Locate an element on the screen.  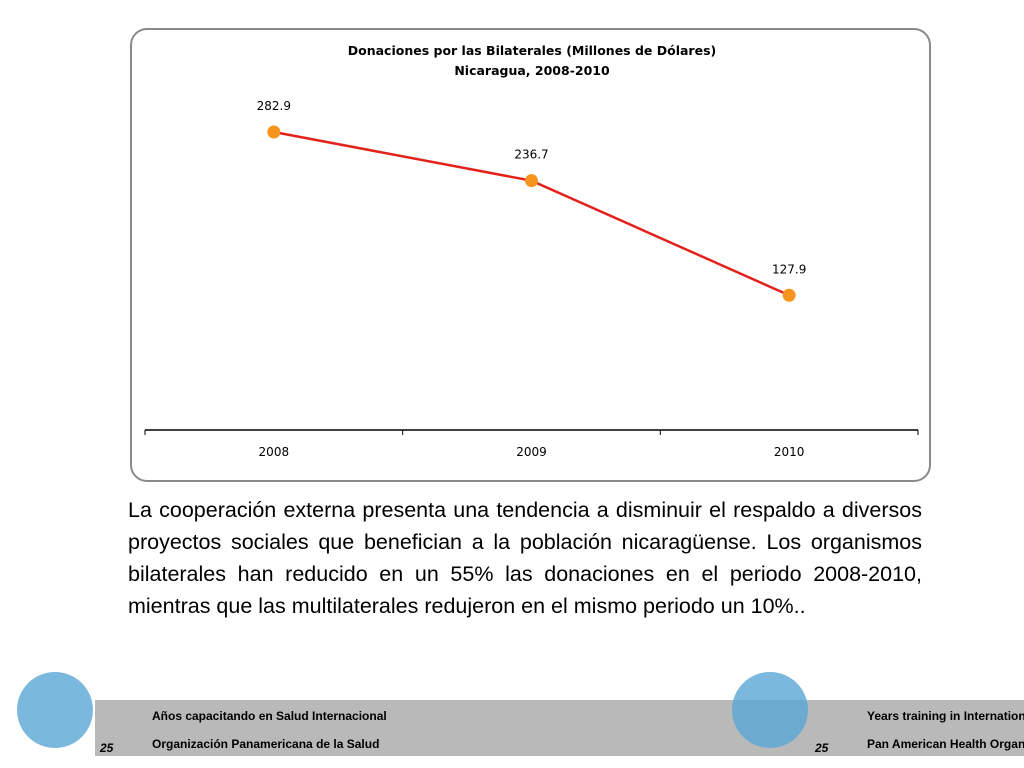
footer-line: Años capacitando en Salud Internacional is located at coordinates (269, 716).